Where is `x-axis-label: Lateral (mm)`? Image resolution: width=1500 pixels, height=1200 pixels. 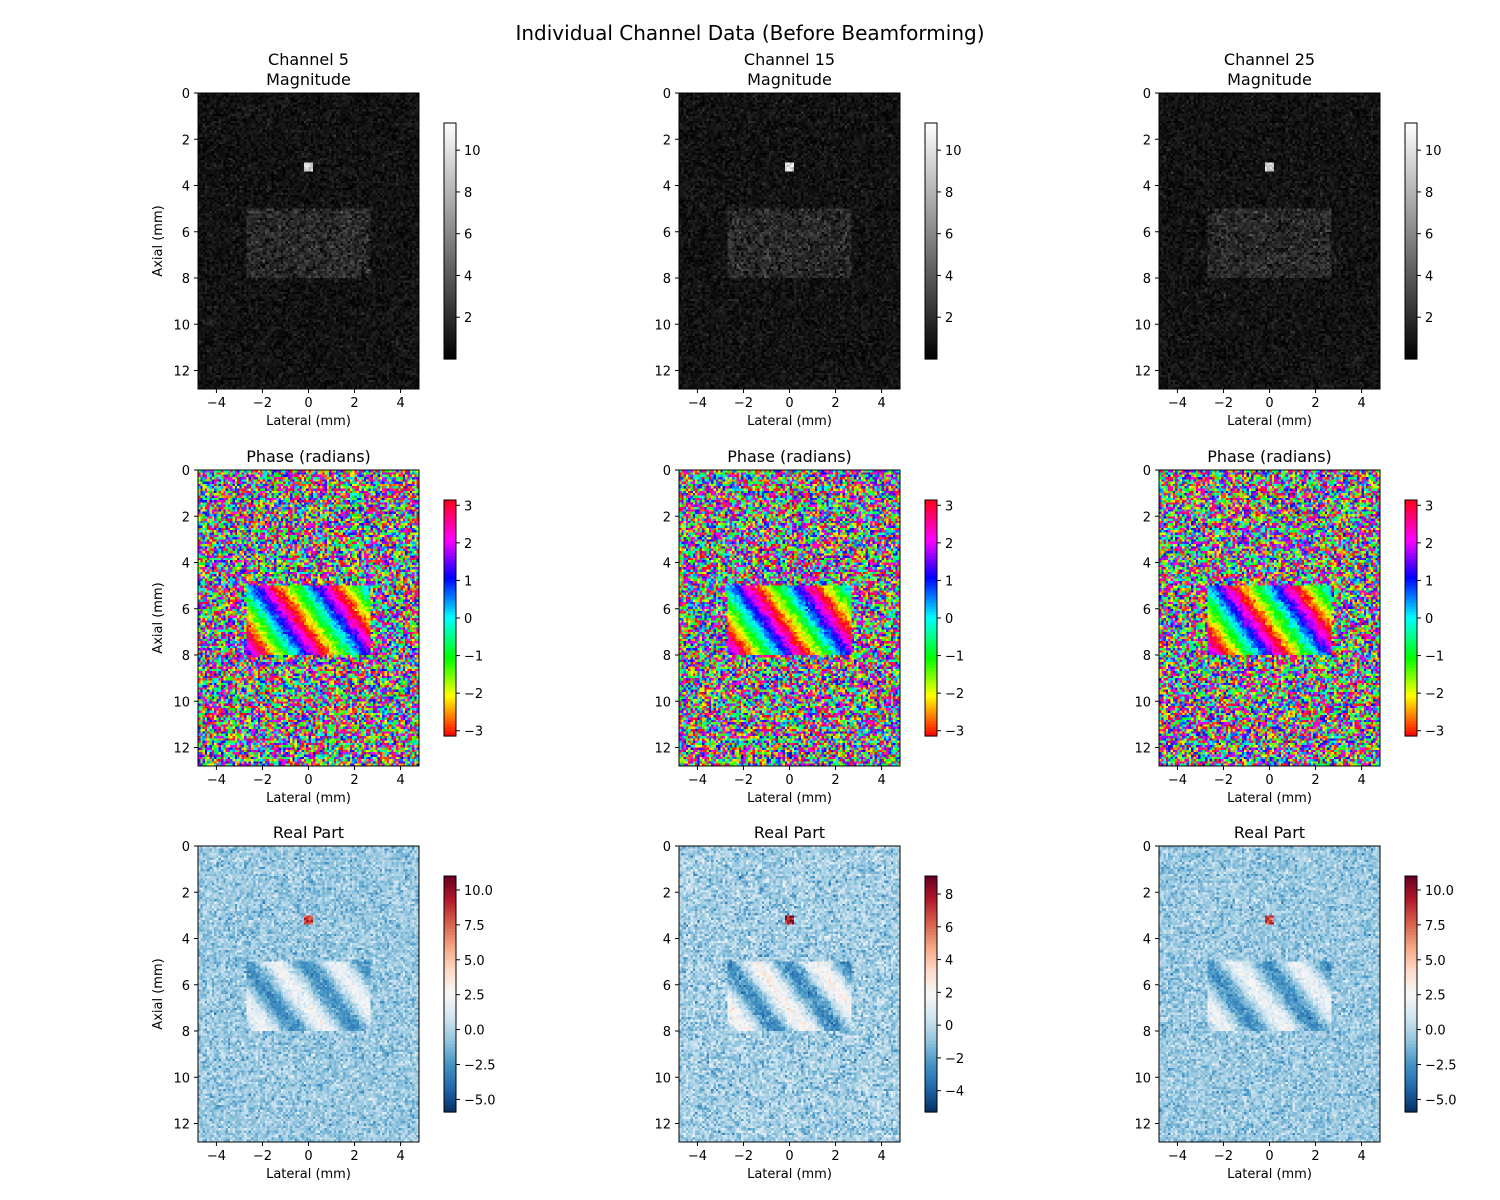
x-axis-label: Lateral (mm) is located at coordinates (789, 798).